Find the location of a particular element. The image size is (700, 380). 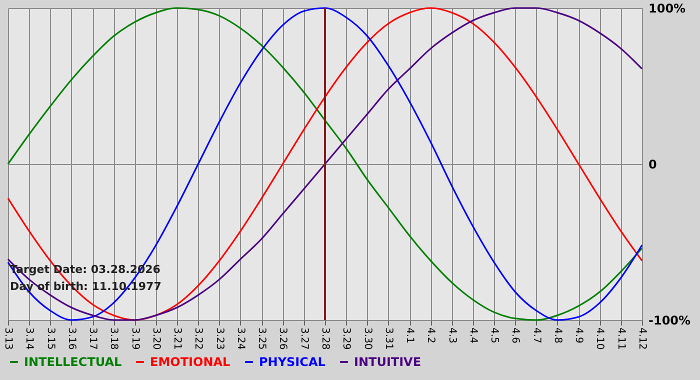

x-tick-label: 3.24 is located at coordinates (240, 339).